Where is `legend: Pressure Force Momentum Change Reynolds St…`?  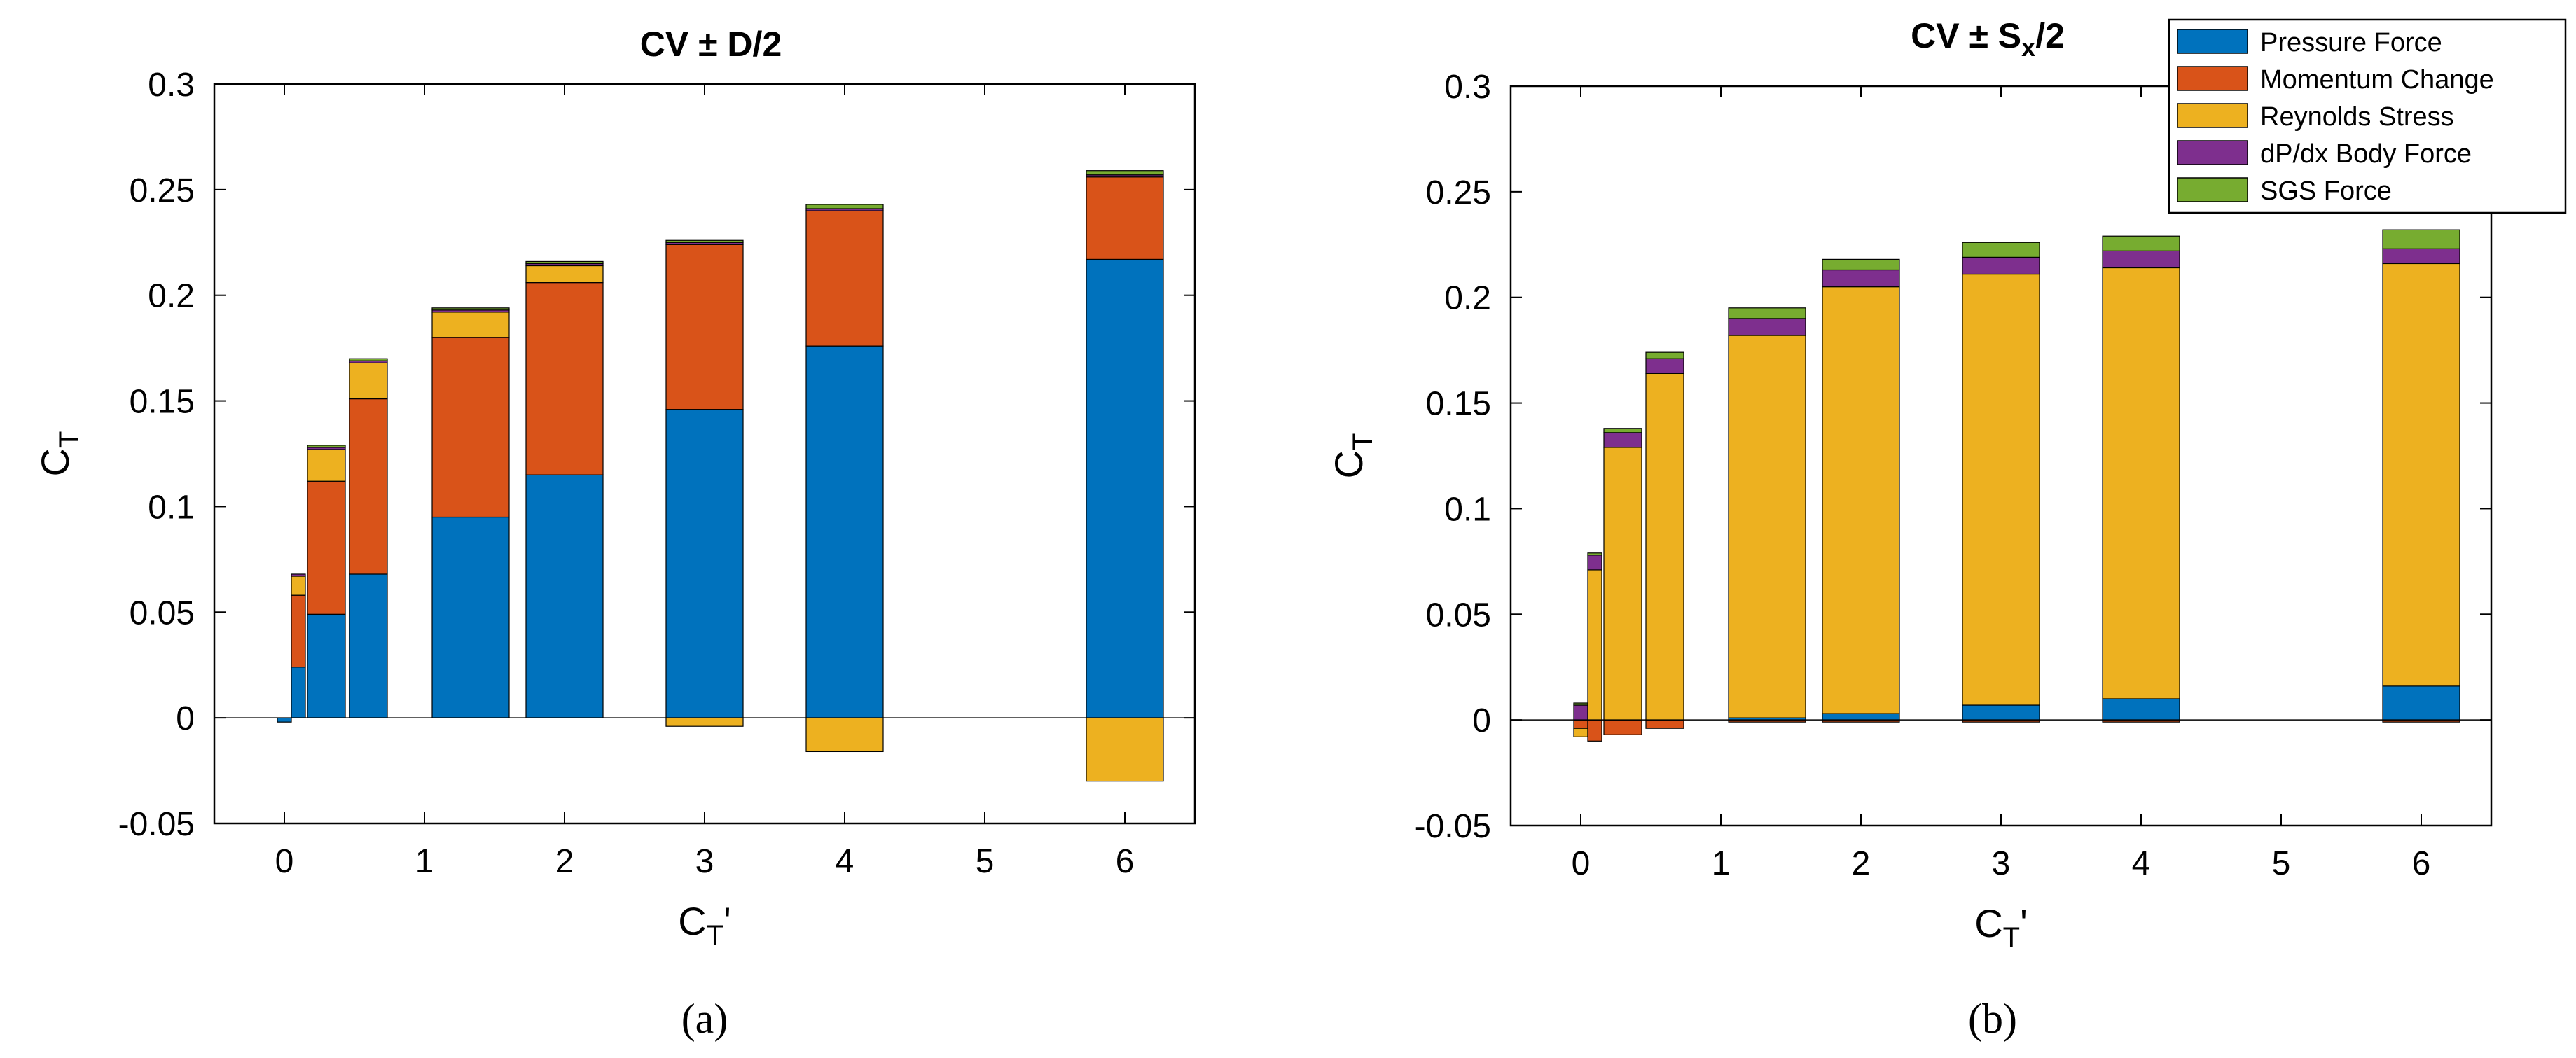 legend: Pressure Force Momentum Change Reynolds St… is located at coordinates (2367, 116).